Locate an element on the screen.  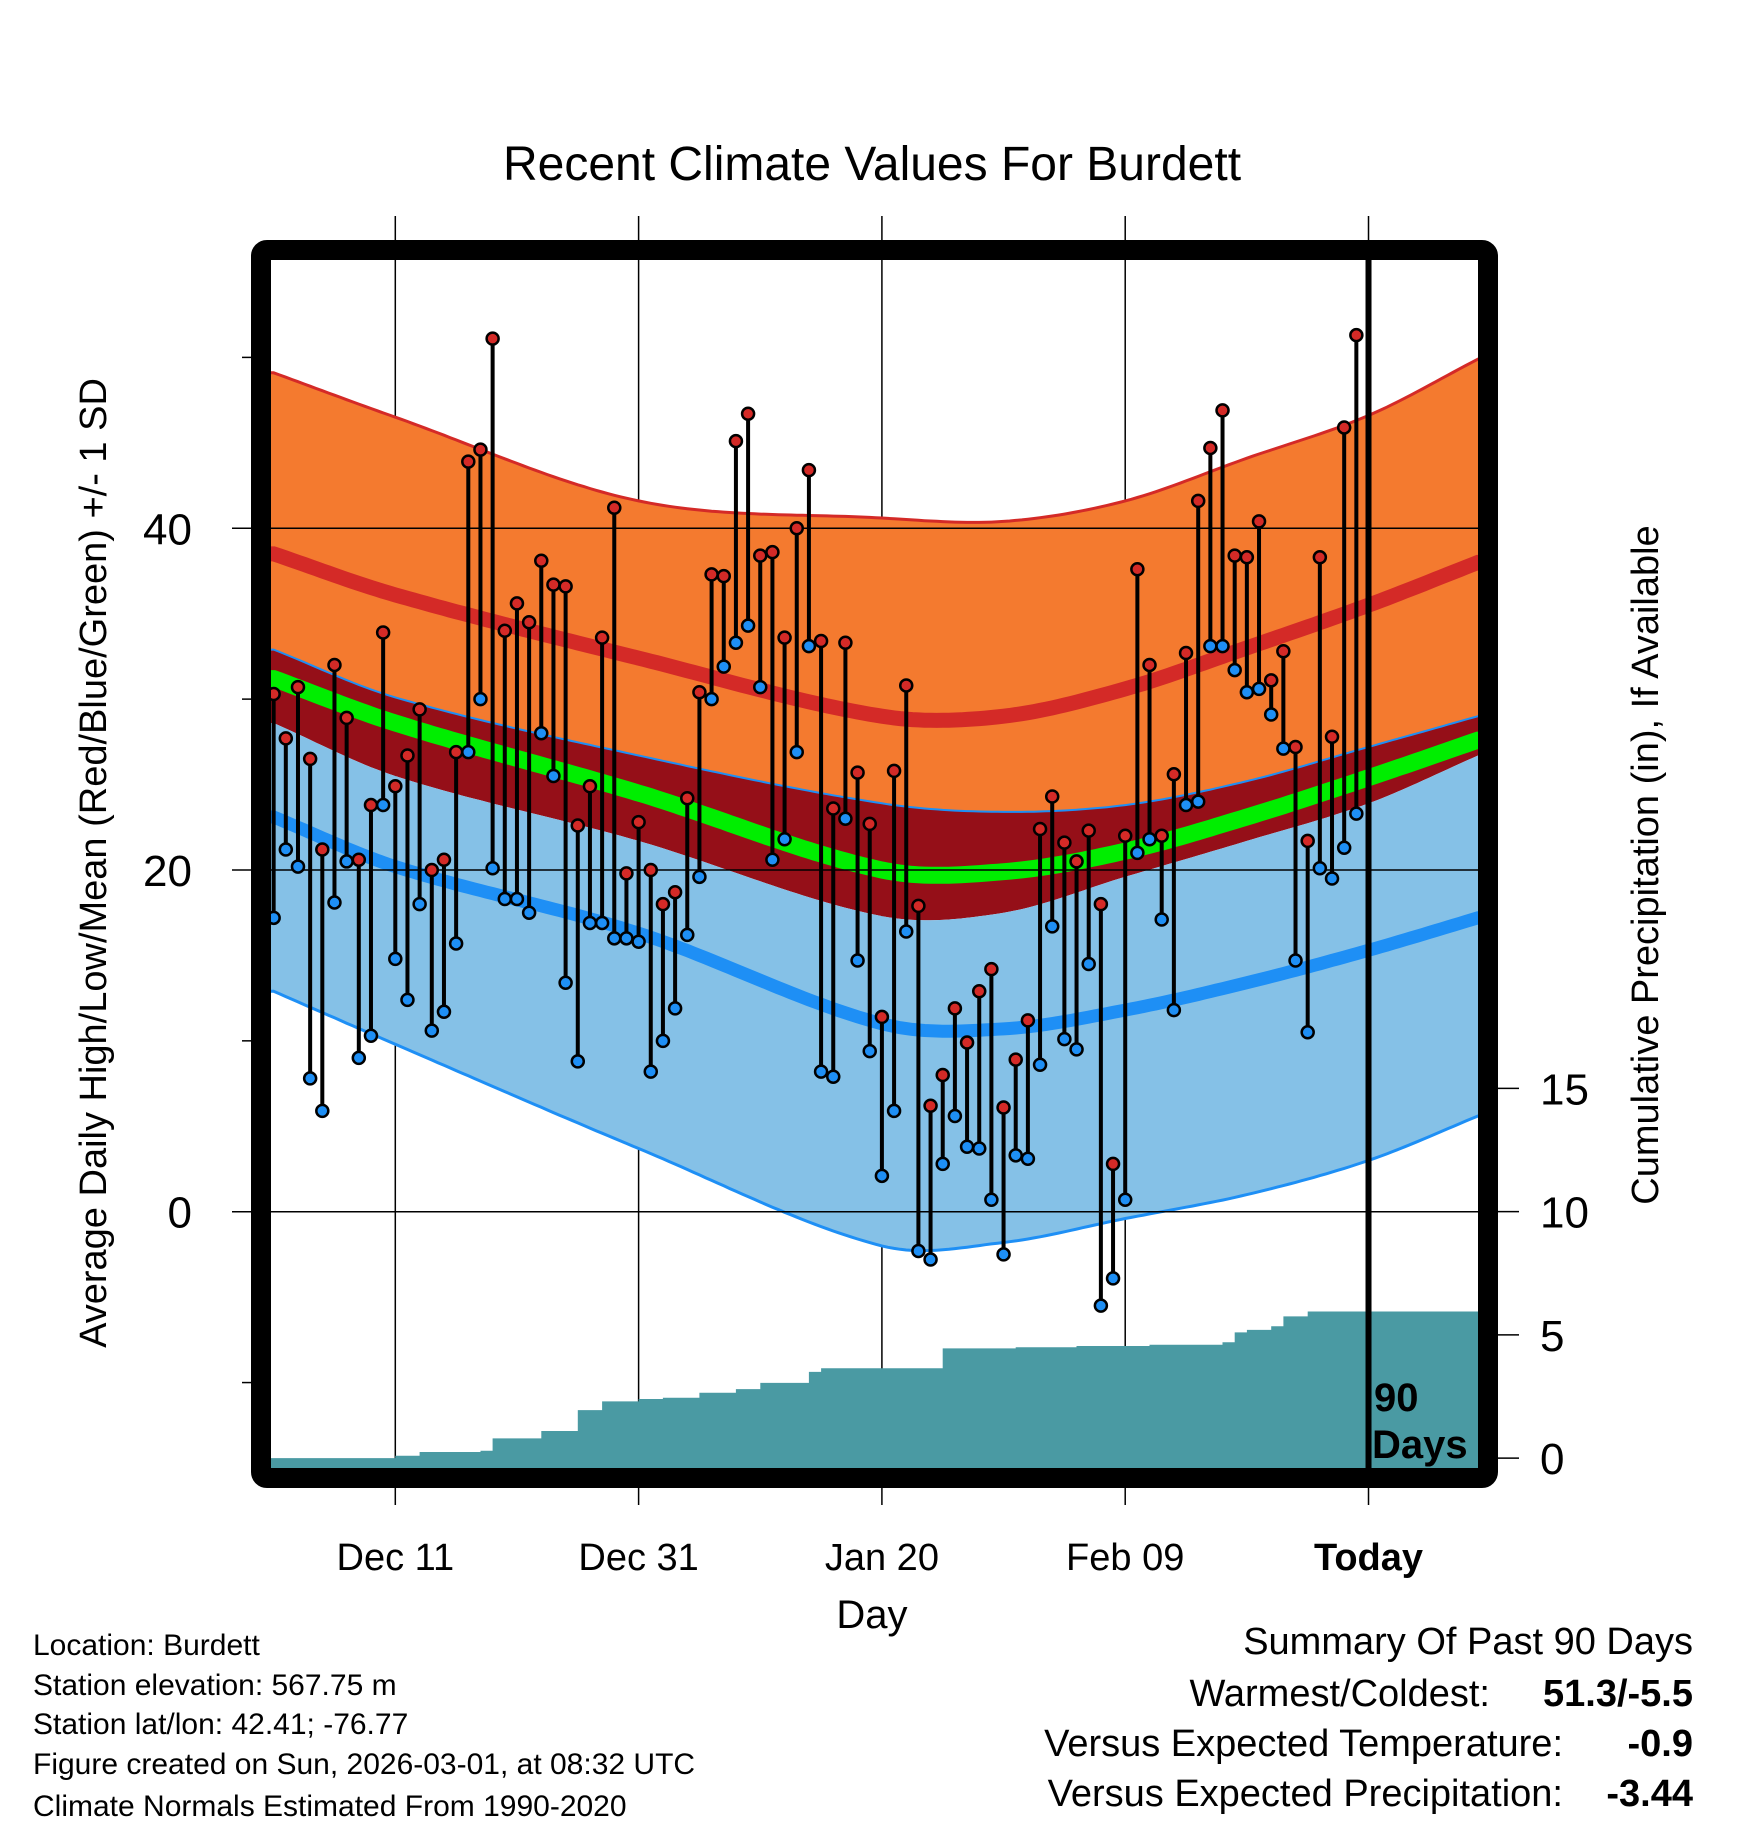
y2-tick-label: 0 is located at coordinates (1552, 1459).